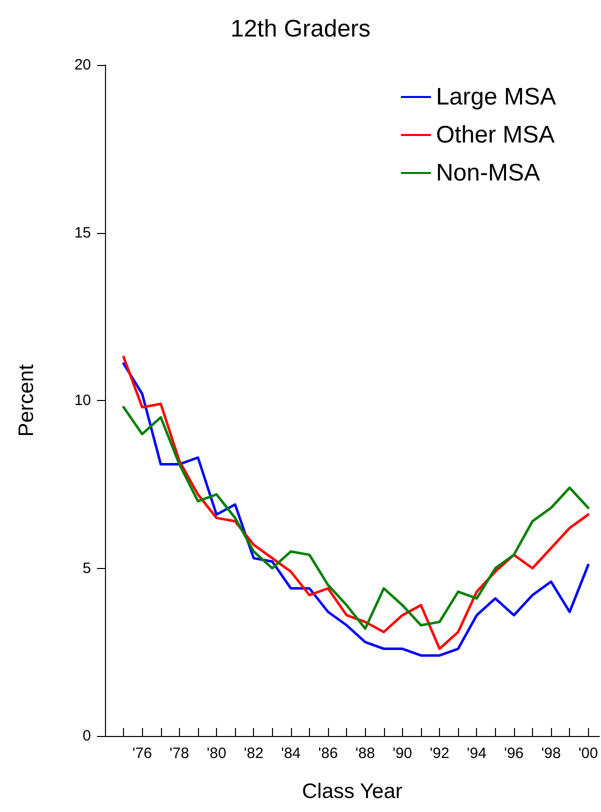 This screenshot has width=601, height=812. Describe the element at coordinates (551, 753) in the screenshot. I see `x-tick-label: '98` at that location.